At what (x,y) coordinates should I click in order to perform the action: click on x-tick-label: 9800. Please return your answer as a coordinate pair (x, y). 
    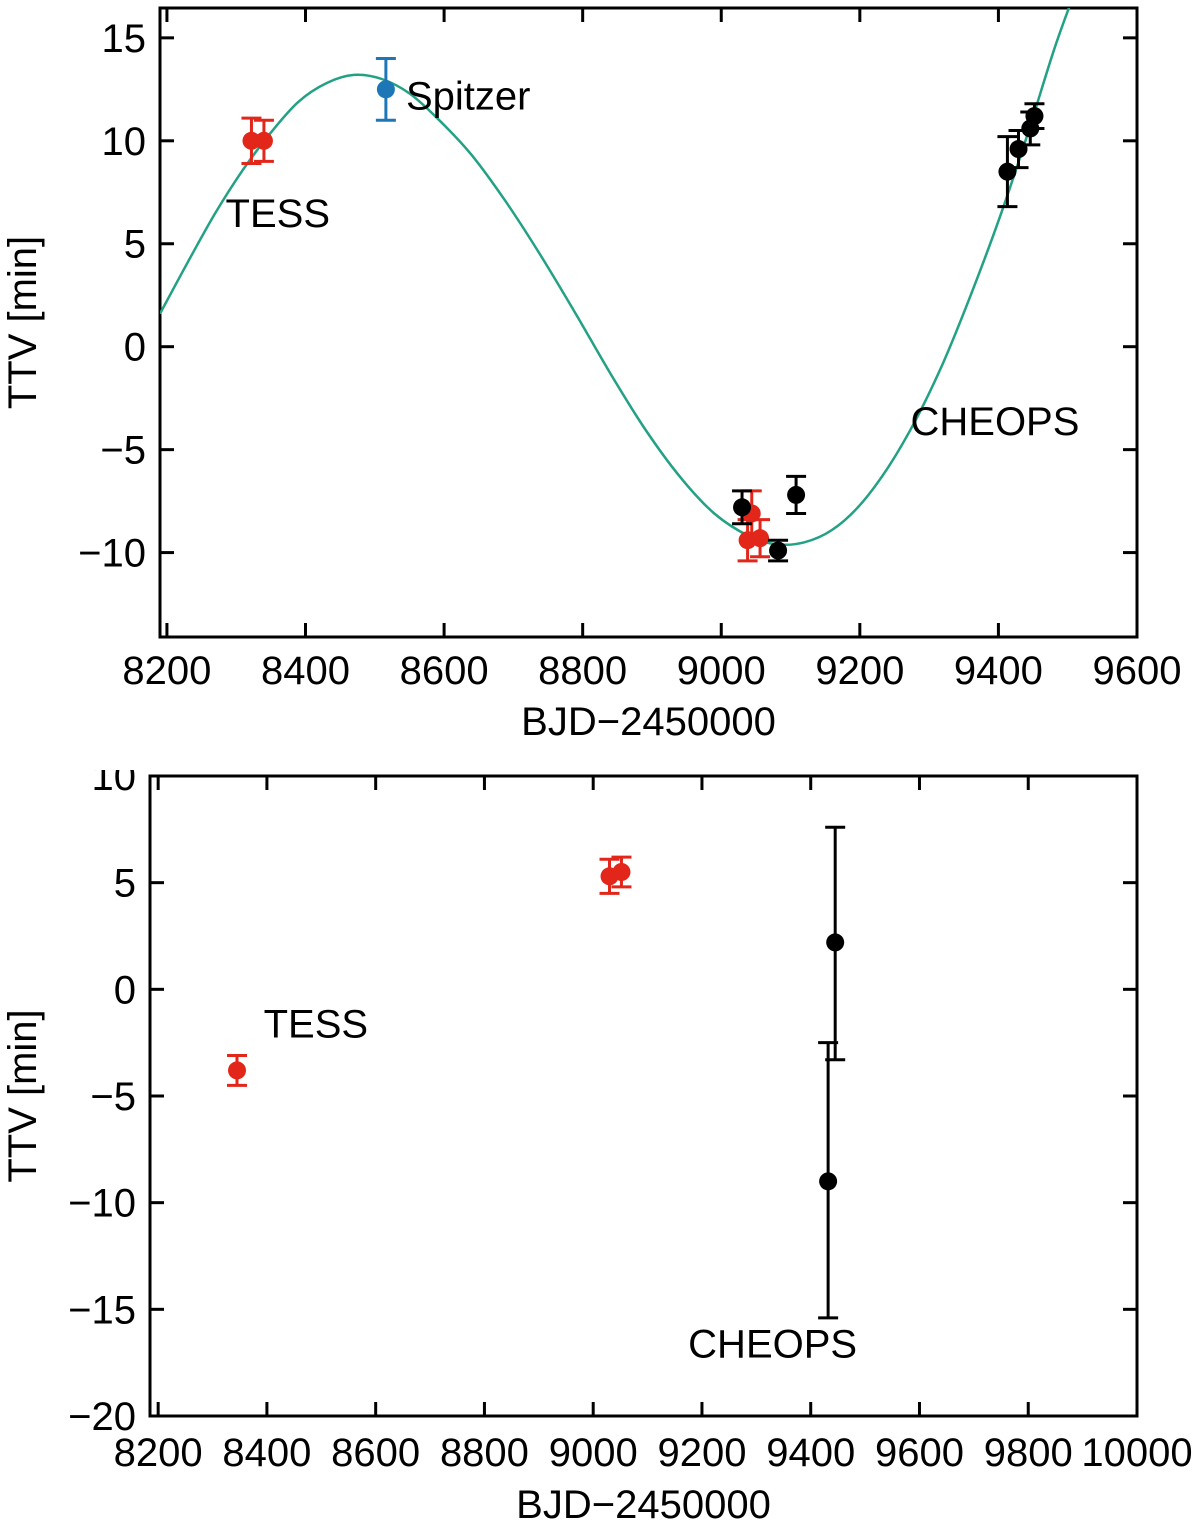
    Looking at the image, I should click on (1028, 1453).